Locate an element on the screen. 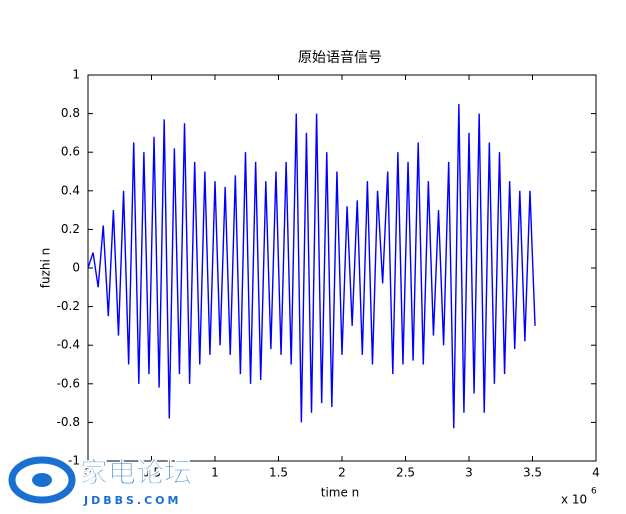 Image resolution: width=626 pixels, height=514 pixels. watermark-site: JDBBS.COM is located at coordinates (132, 500).